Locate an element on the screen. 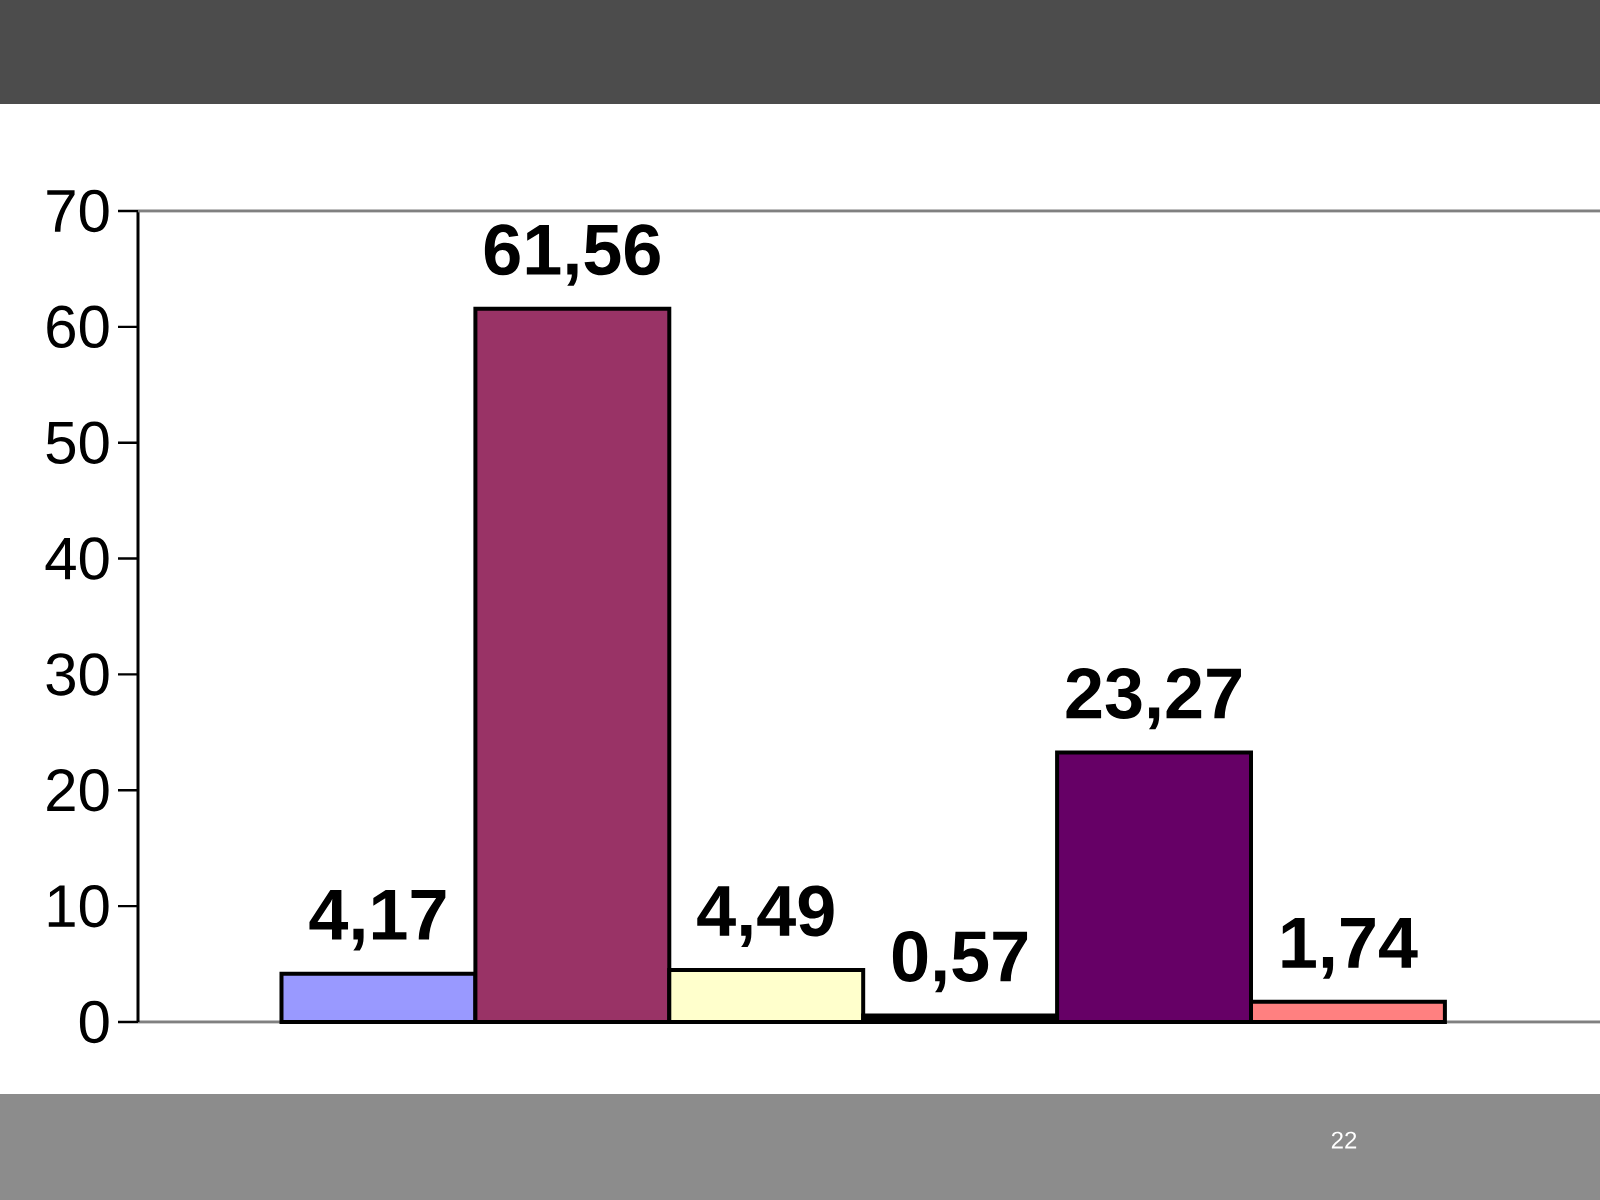  data-label: 4,49 is located at coordinates (765, 916).